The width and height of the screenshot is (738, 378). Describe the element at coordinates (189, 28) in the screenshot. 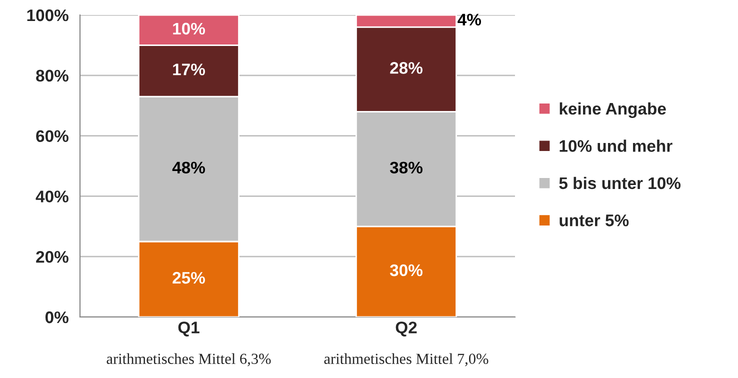

I see `data-label: 10%` at that location.